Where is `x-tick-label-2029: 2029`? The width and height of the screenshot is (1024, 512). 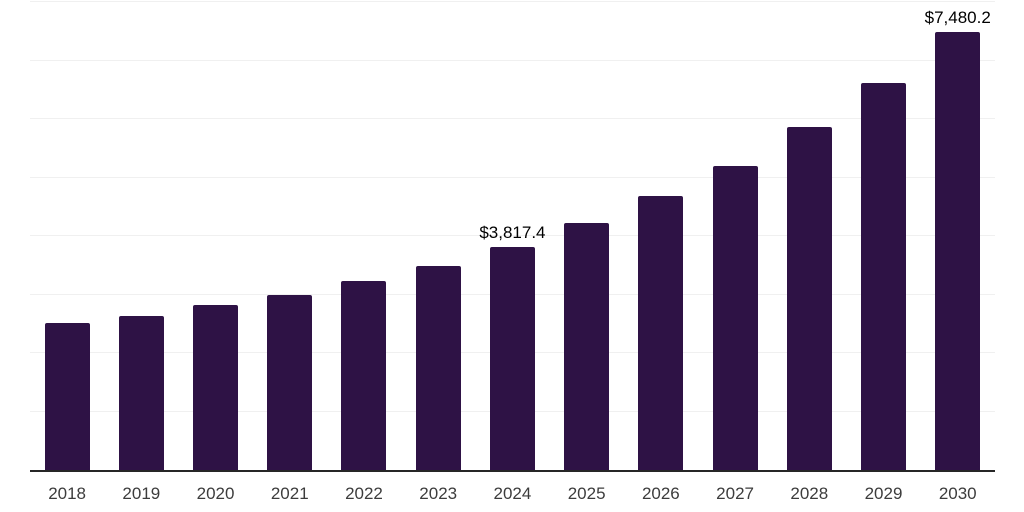 x-tick-label-2029: 2029 is located at coordinates (883, 493).